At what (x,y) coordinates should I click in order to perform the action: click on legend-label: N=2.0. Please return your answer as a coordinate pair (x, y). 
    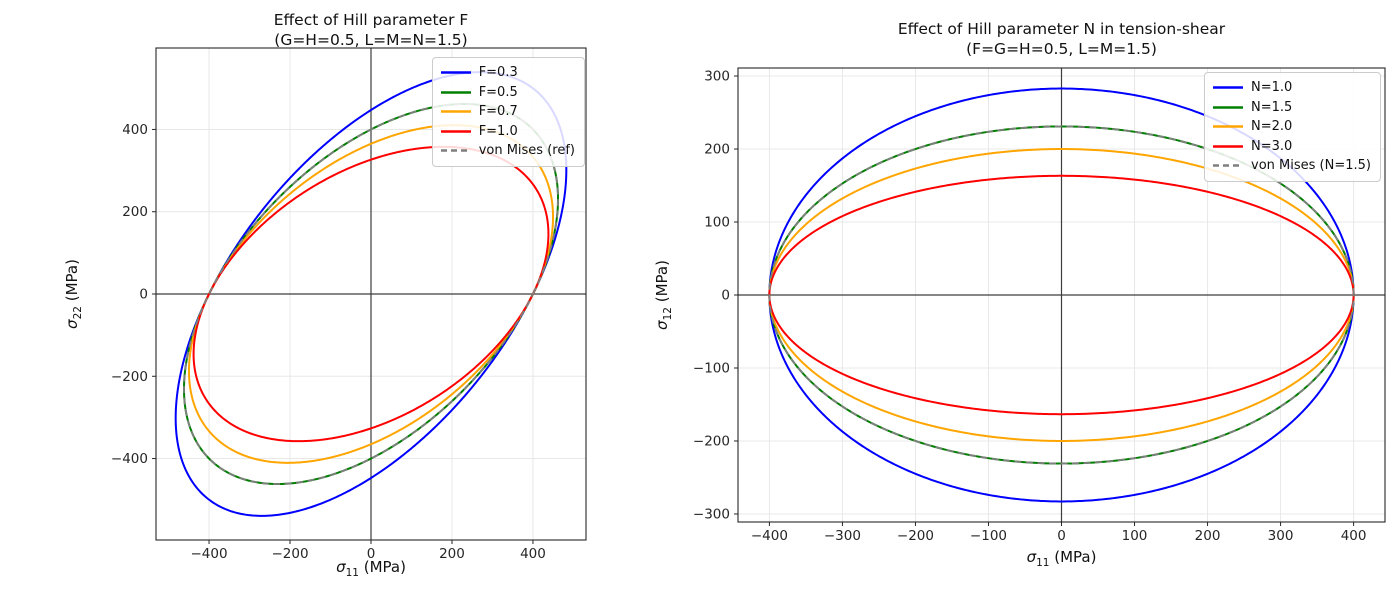
    Looking at the image, I should click on (1272, 126).